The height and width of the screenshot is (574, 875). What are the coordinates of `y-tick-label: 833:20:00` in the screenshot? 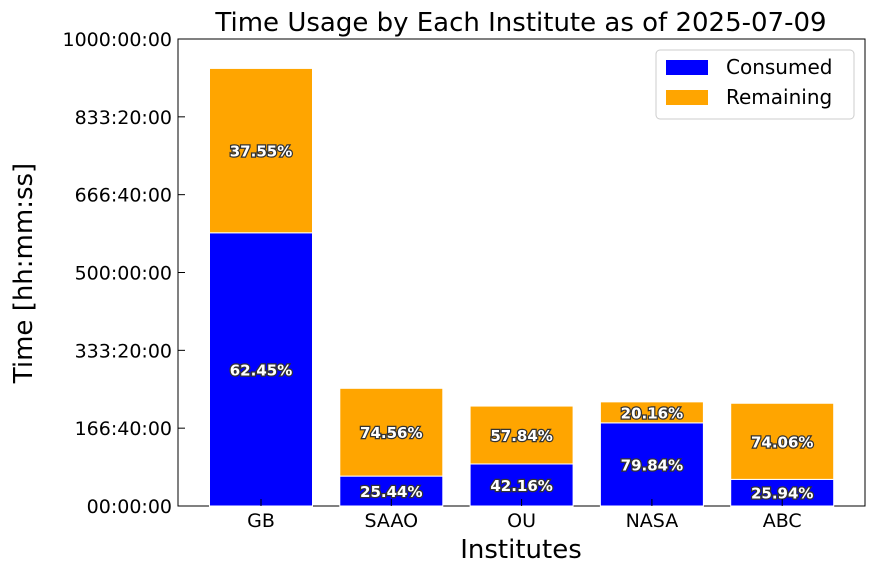 It's located at (123, 118).